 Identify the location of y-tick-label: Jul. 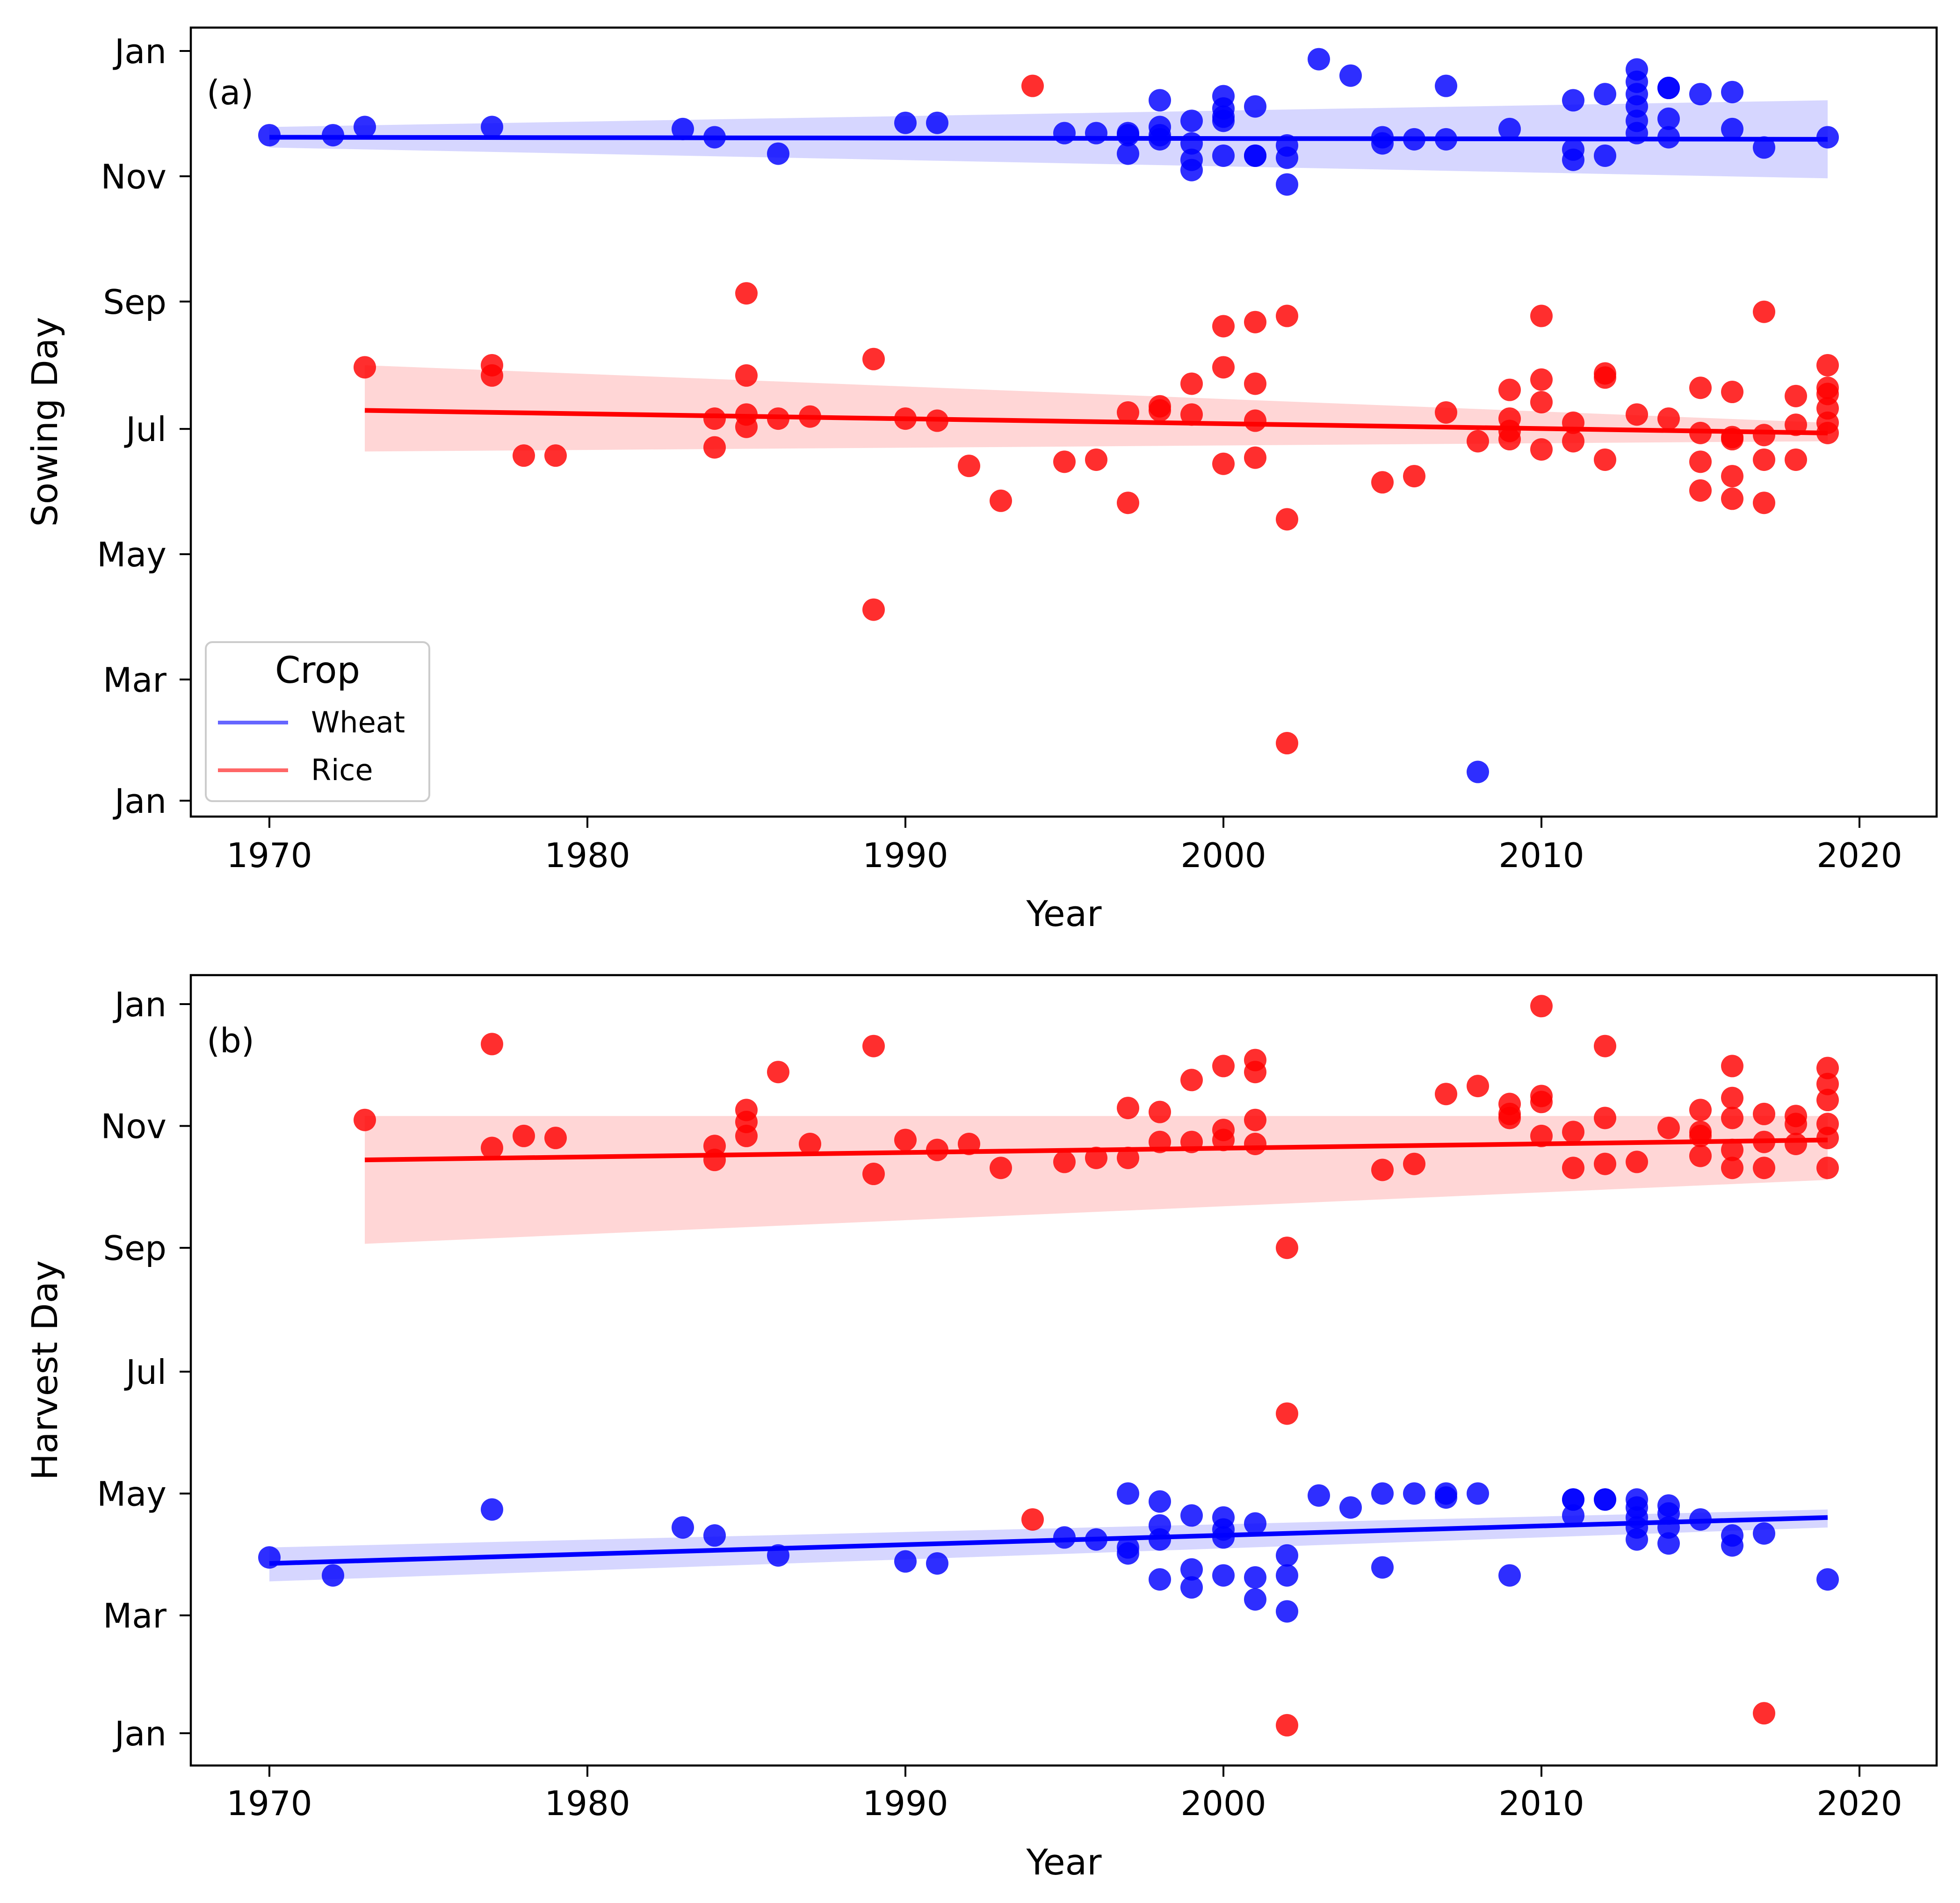
(145, 1372).